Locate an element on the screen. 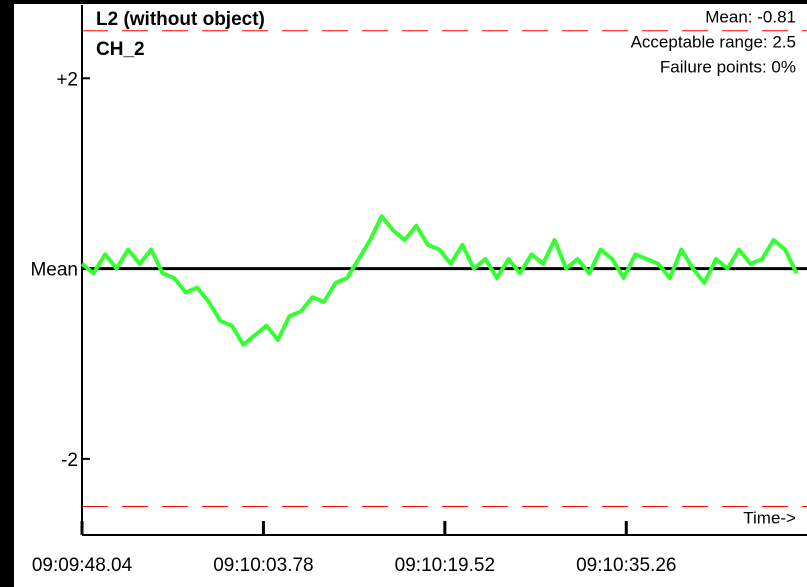 This screenshot has height=587, width=807. x-tick-label: 09:10:03.78 is located at coordinates (263, 565).